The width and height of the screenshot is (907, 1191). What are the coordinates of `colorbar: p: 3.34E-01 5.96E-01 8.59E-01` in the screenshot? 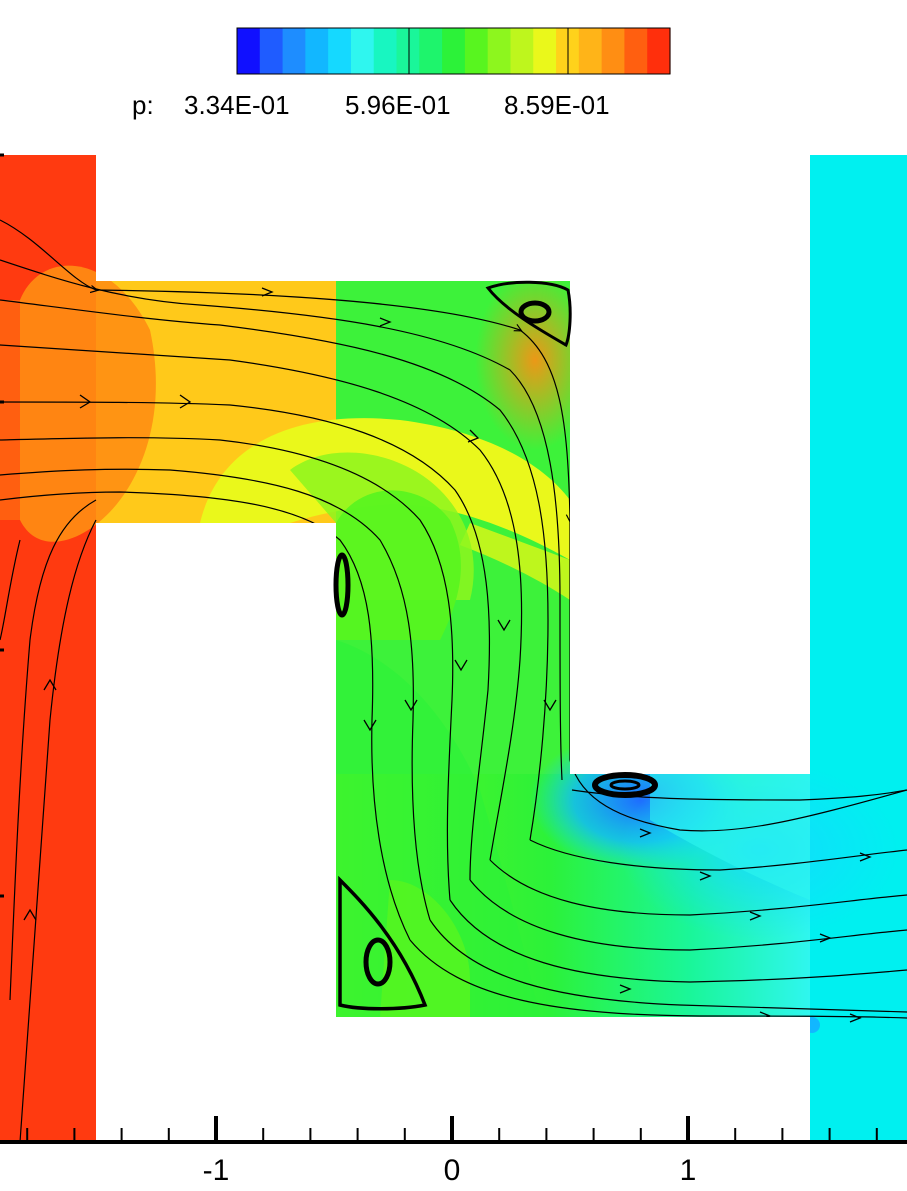 It's located at (401, 73).